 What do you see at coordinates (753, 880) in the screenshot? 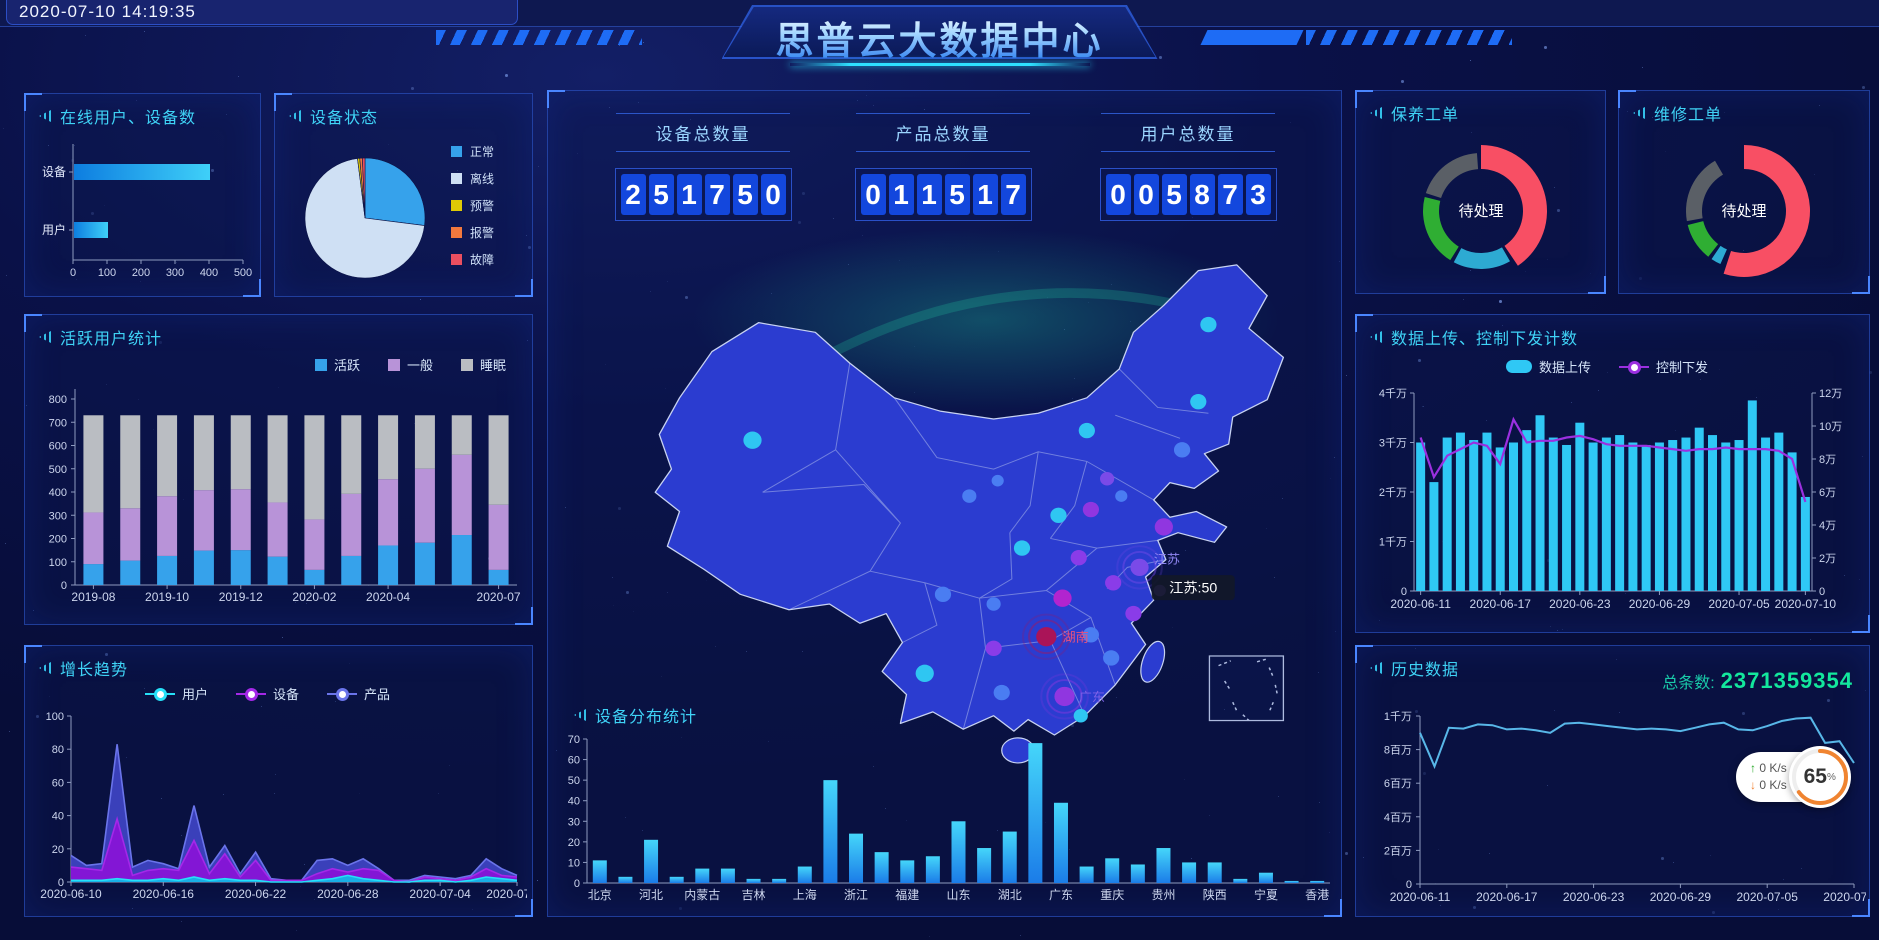
I see `dist-bar-吉林` at bounding box center [753, 880].